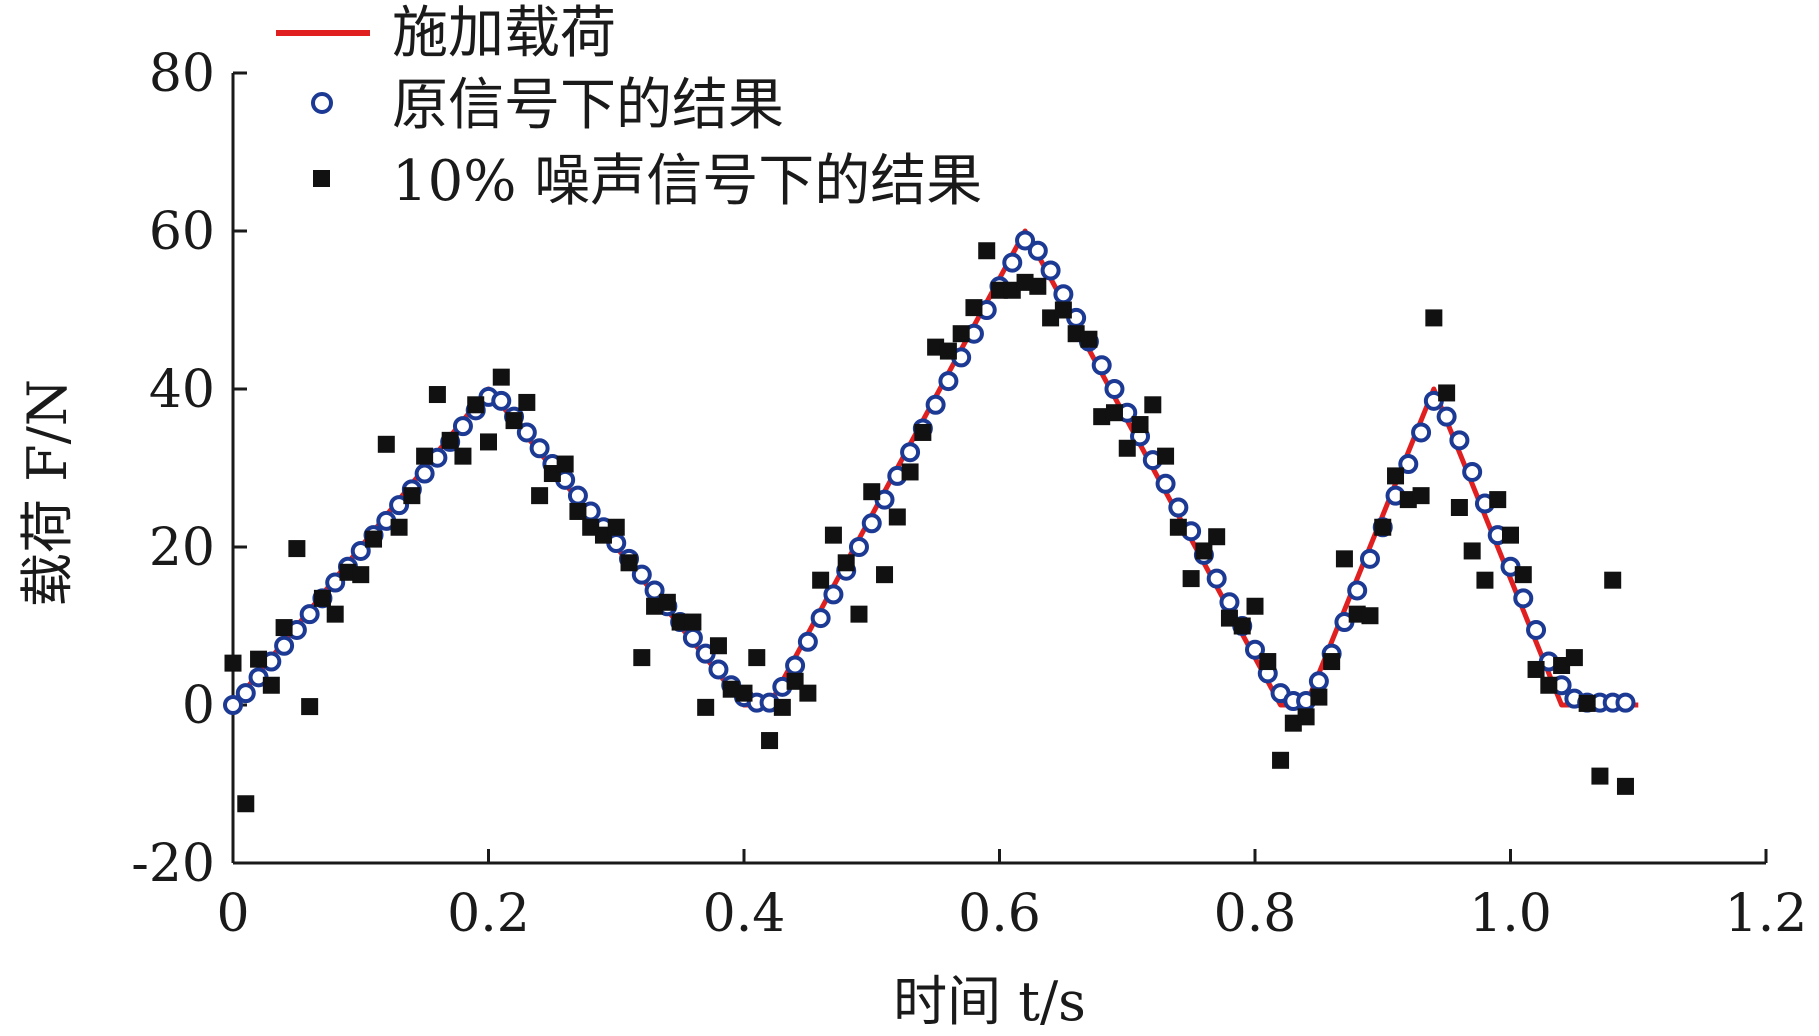  What do you see at coordinates (182, 74) in the screenshot?
I see `y-tick-label: 80` at bounding box center [182, 74].